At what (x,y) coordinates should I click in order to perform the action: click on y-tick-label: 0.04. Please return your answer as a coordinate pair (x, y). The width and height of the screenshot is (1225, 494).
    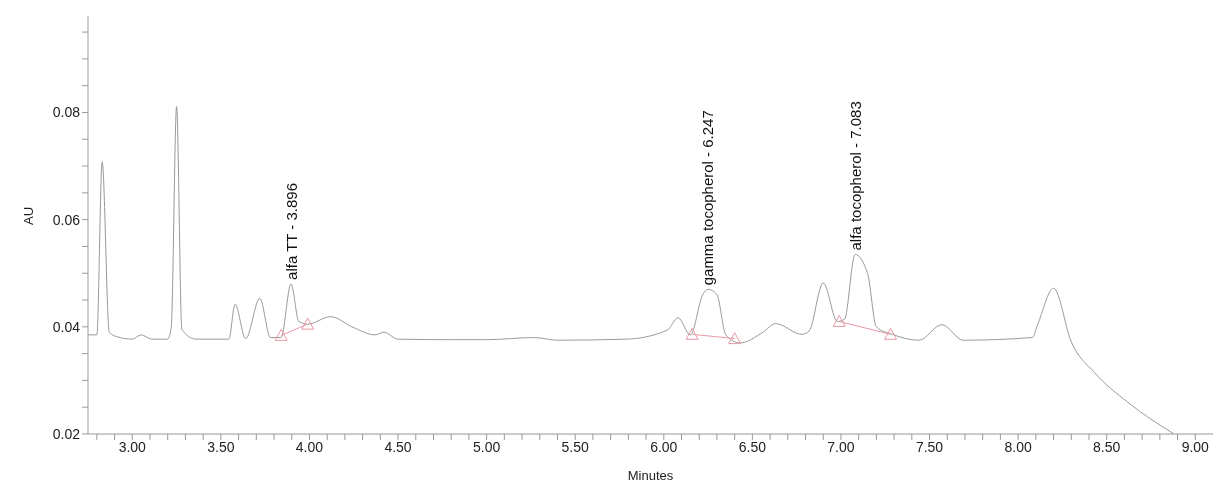
    Looking at the image, I should click on (66, 326).